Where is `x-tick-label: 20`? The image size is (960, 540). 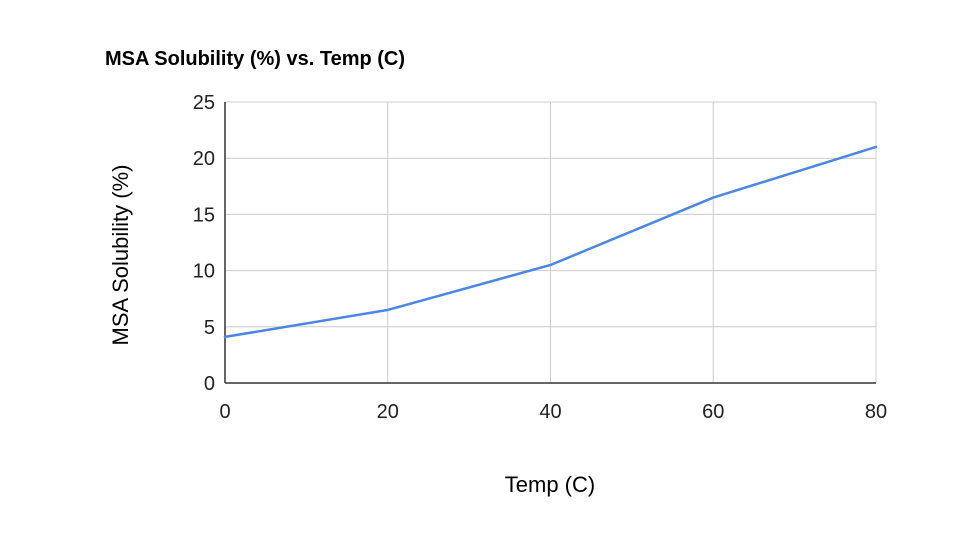 x-tick-label: 20 is located at coordinates (388, 412).